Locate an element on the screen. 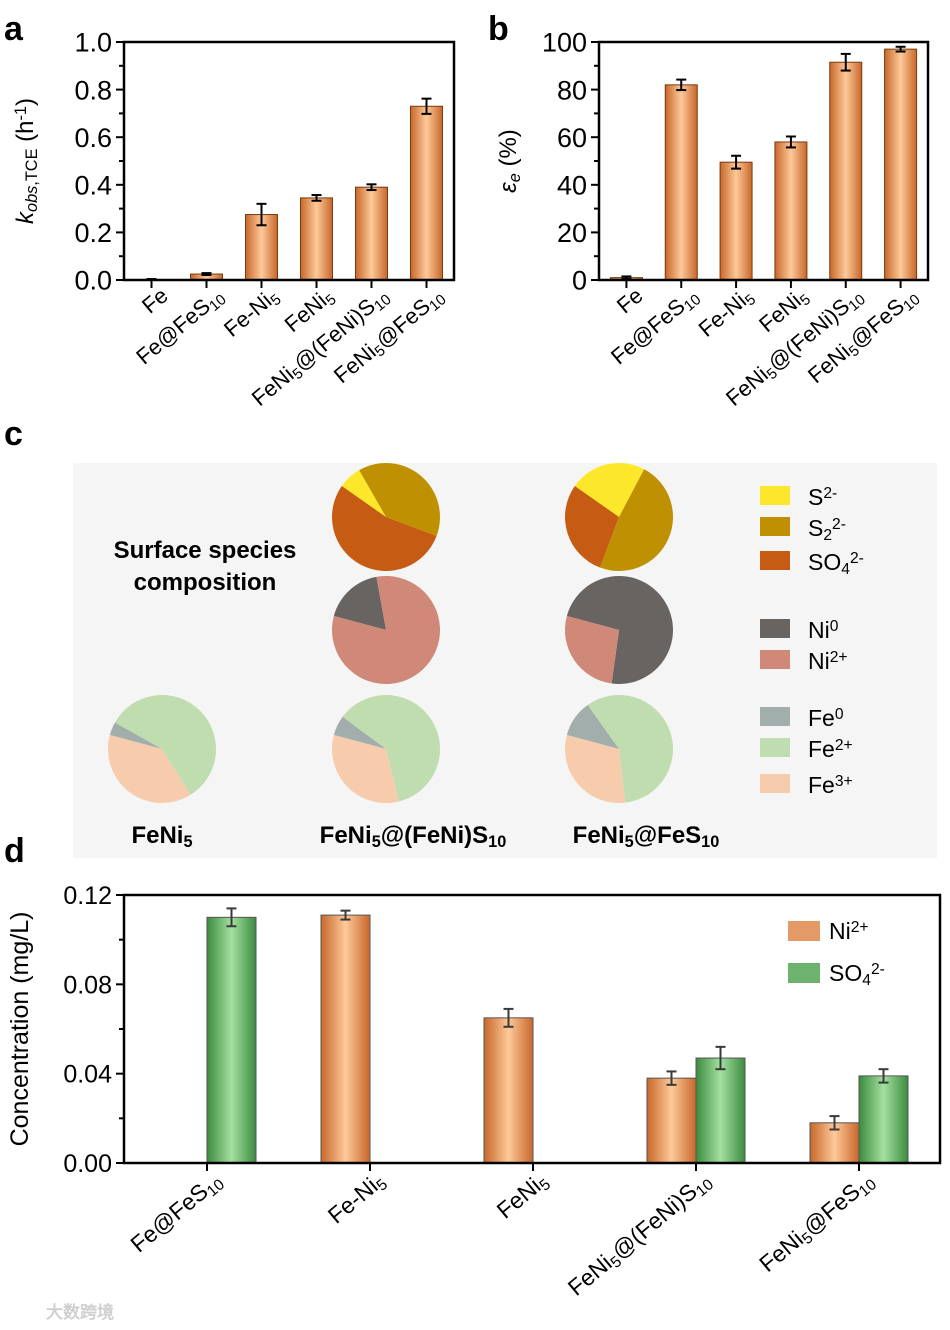 The image size is (950, 1330). panel-c-title: composition is located at coordinates (205, 582).